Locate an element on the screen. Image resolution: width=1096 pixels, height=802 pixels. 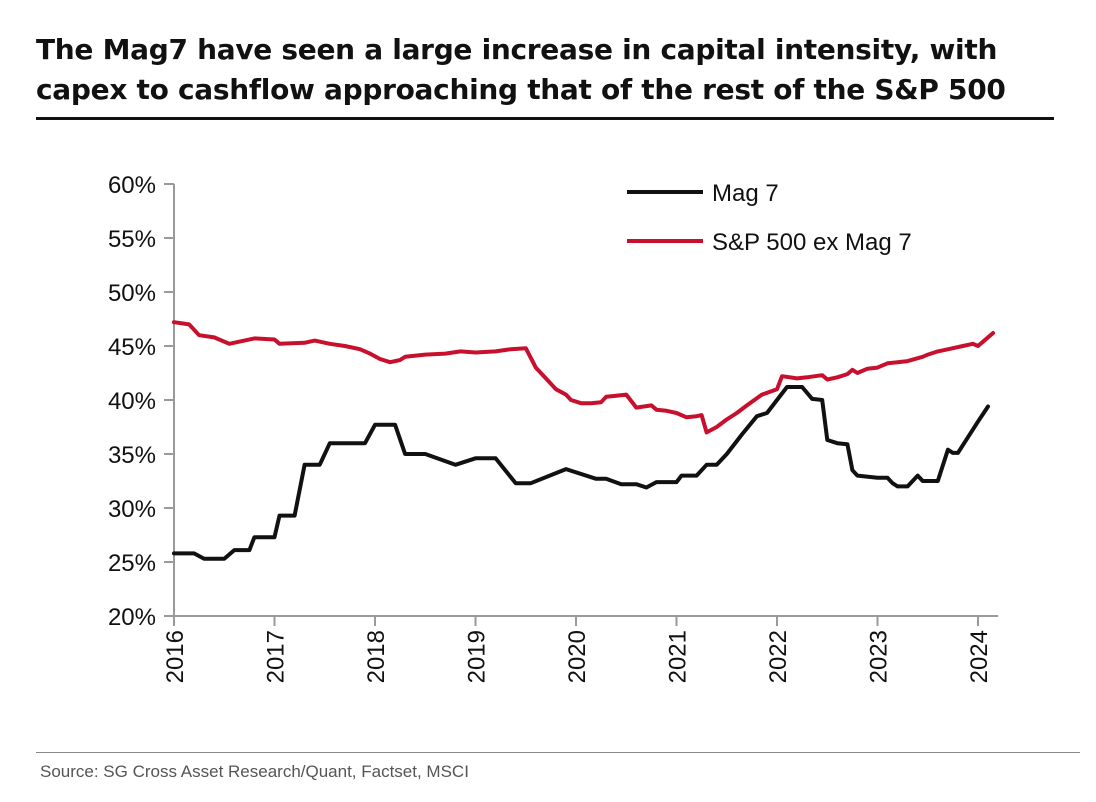
footer-rule is located at coordinates (558, 752).